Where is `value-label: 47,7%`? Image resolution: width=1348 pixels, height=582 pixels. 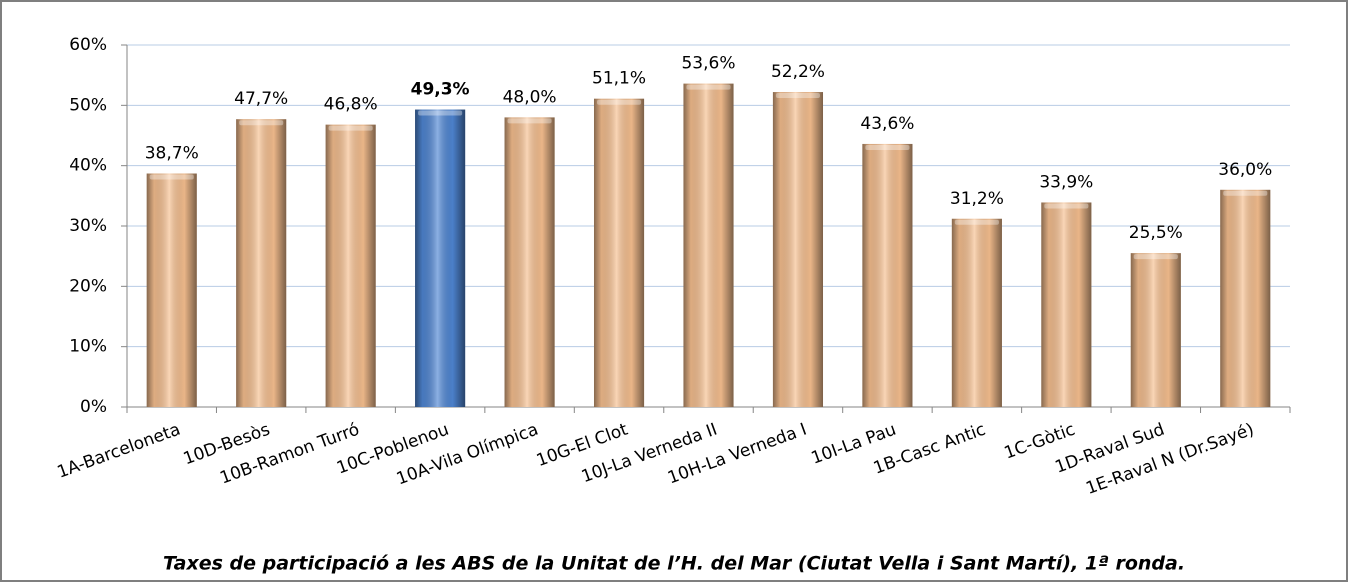 value-label: 47,7% is located at coordinates (261, 99).